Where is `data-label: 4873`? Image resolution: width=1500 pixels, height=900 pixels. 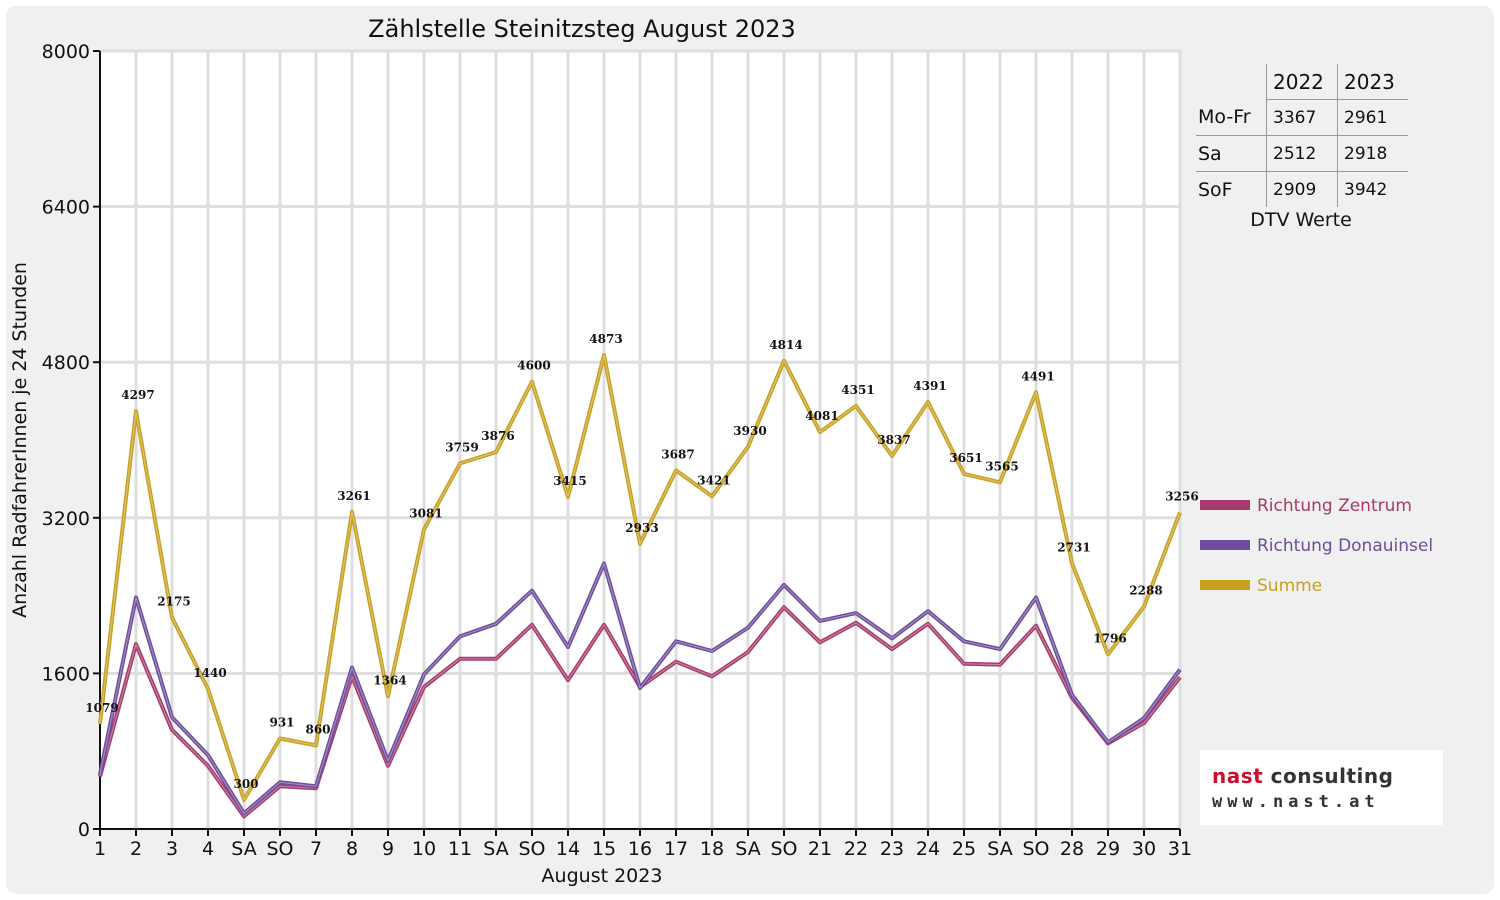
data-label: 4873 is located at coordinates (605, 339).